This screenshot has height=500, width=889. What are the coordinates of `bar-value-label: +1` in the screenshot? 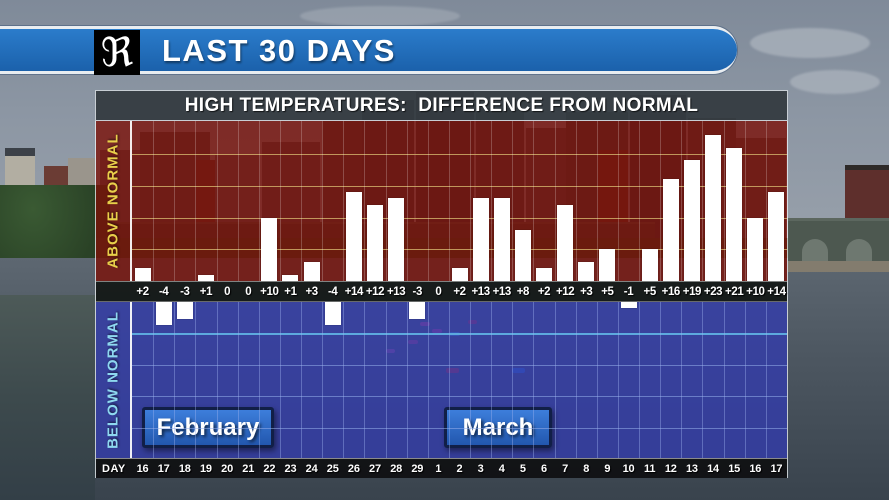 It's located at (290, 291).